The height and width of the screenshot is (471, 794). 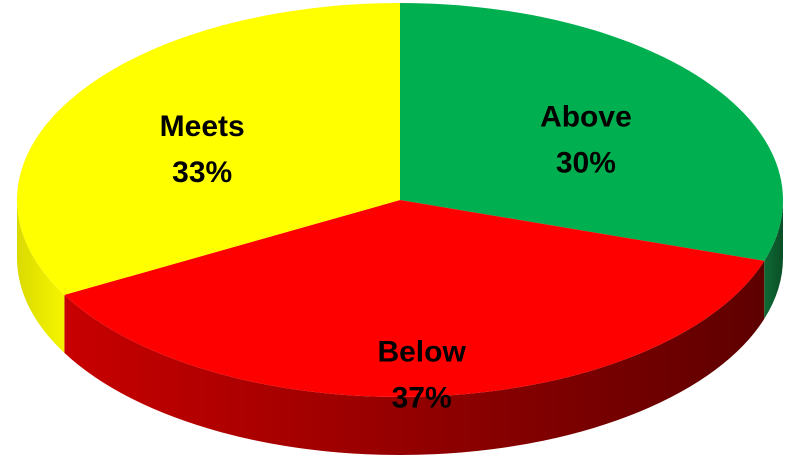 What do you see at coordinates (422, 398) in the screenshot?
I see `slice-value-label-below: 37%` at bounding box center [422, 398].